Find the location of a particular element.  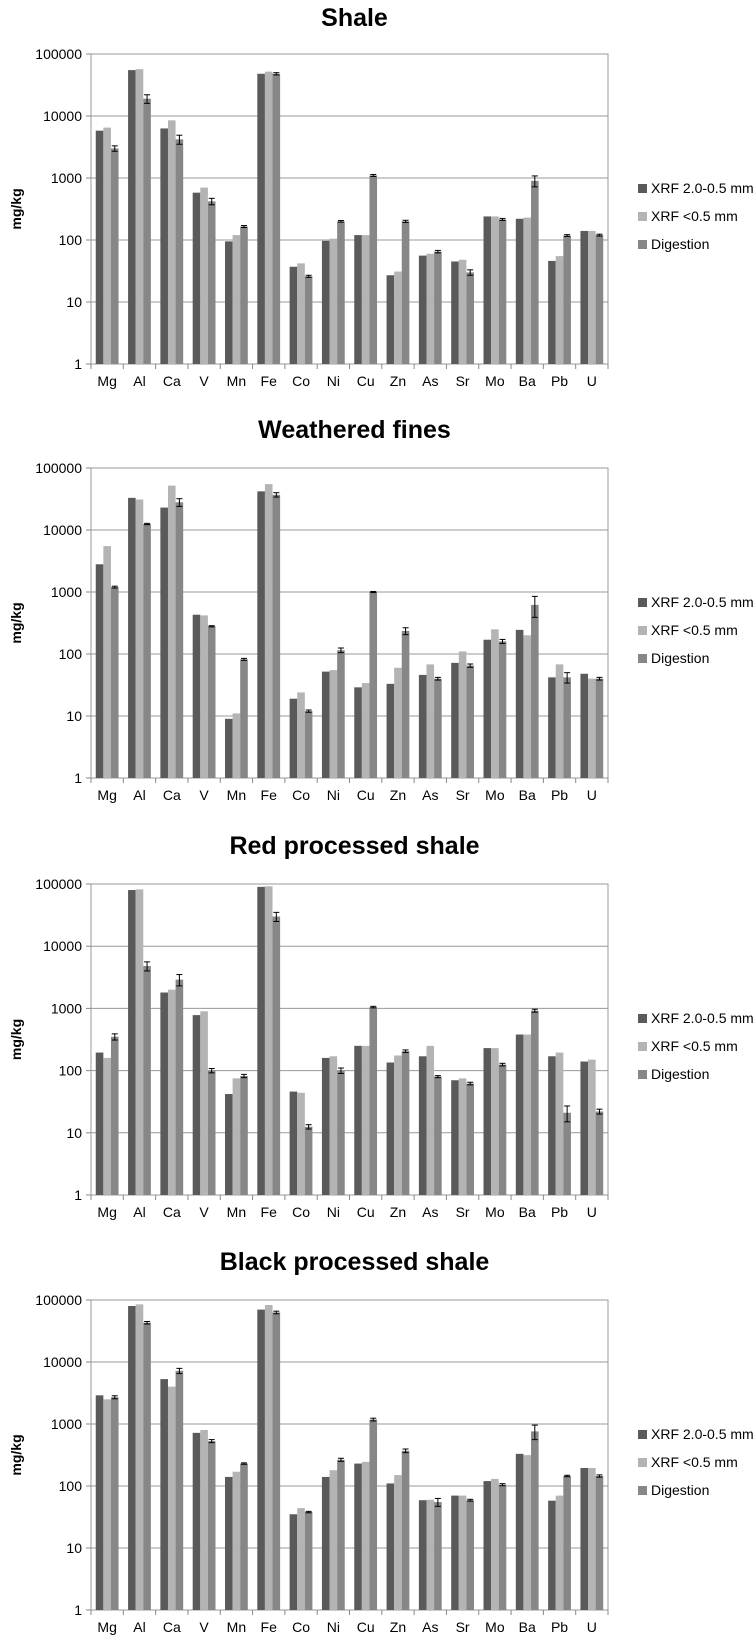

x-tick-label: As is located at coordinates (430, 1627).